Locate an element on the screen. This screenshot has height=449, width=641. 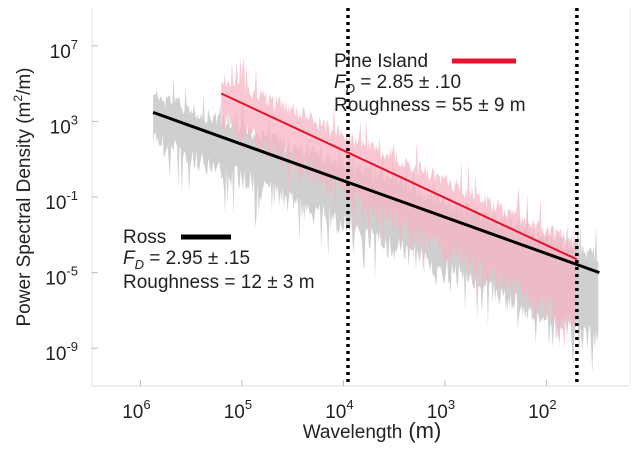
legend-ross-name: Ross is located at coordinates (144, 237).